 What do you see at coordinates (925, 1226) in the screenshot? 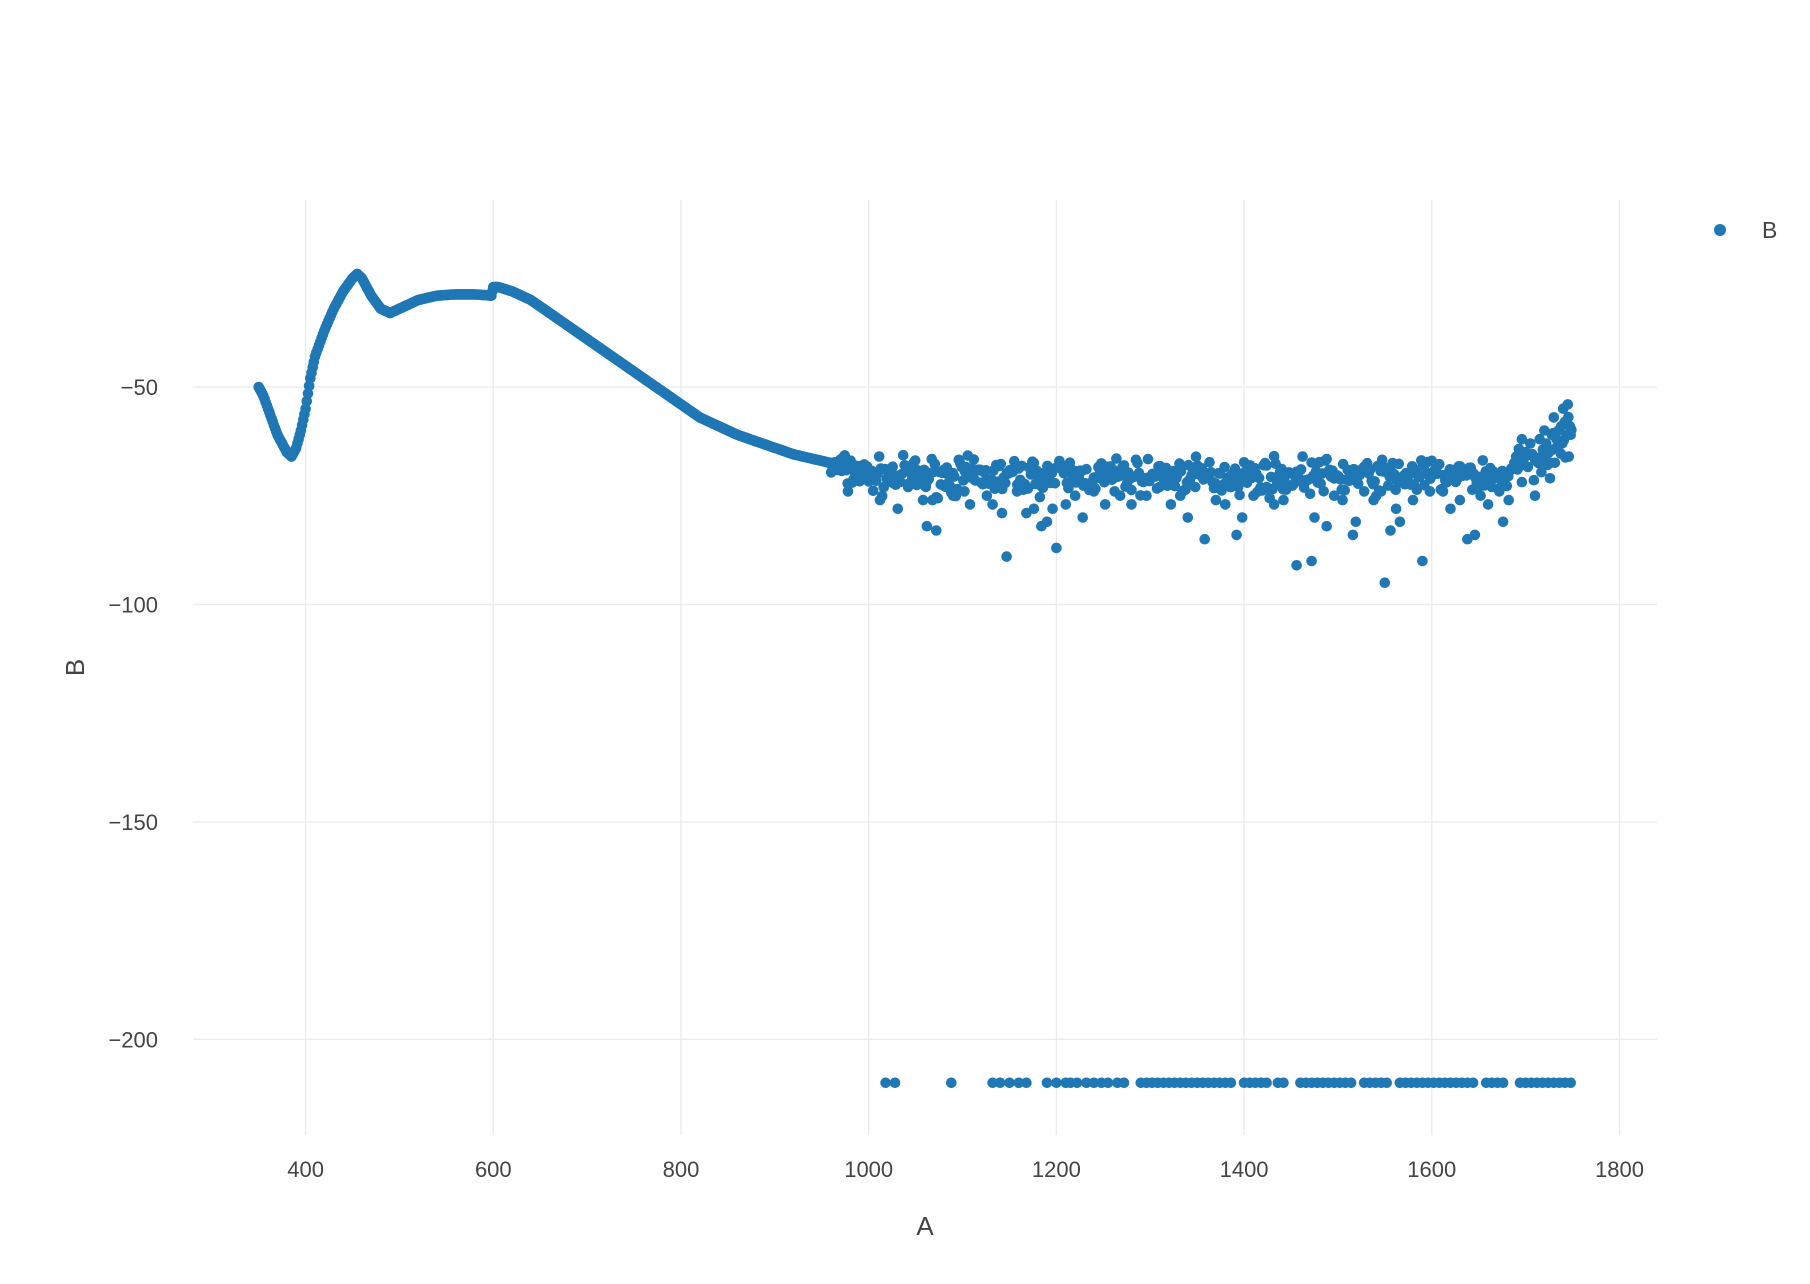
I see `x-axis-title: A` at bounding box center [925, 1226].